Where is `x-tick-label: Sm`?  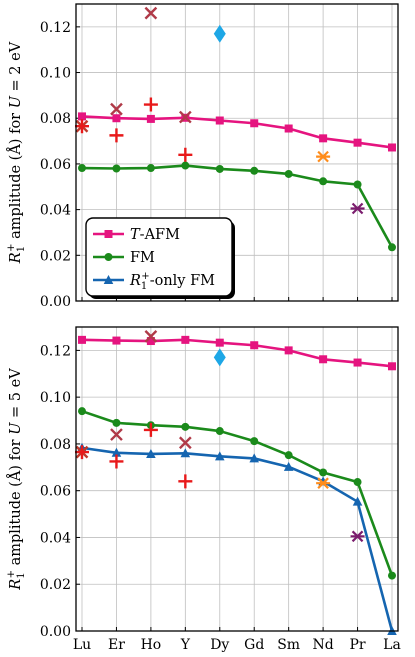
x-tick-label: Sm is located at coordinates (288, 645).